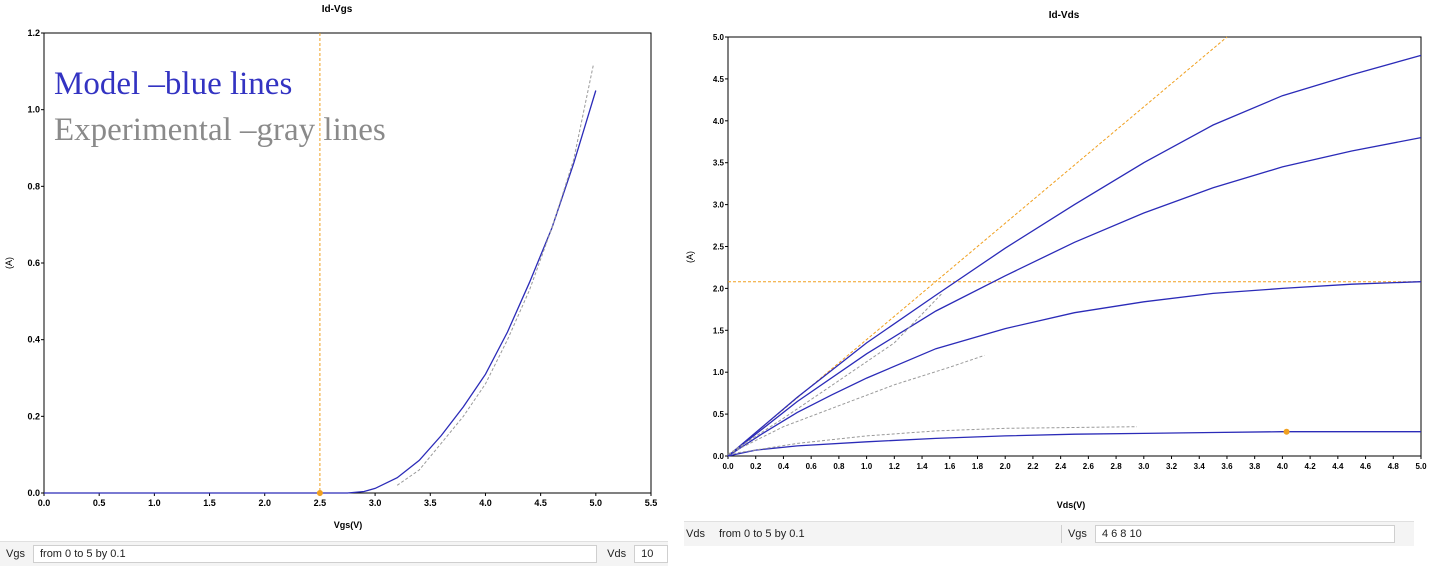 Image resolution: width=1434 pixels, height=569 pixels. What do you see at coordinates (220, 130) in the screenshot?
I see `legend-experimental: Experimental –gray lines` at bounding box center [220, 130].